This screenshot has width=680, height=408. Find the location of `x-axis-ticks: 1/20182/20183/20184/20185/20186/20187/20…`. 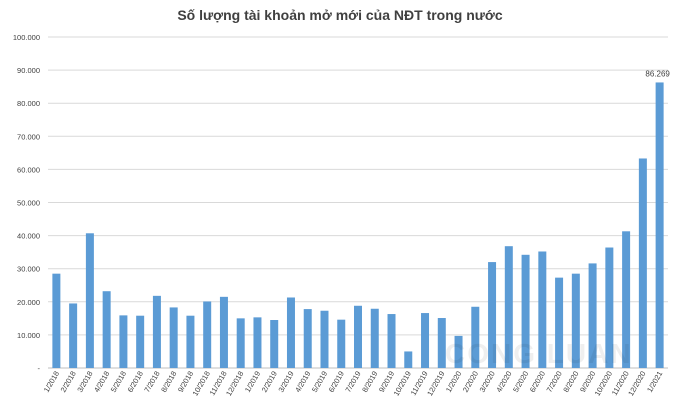

x-axis-ticks: 1/20182/20183/20184/20185/20186/20187/20… is located at coordinates (353, 383).